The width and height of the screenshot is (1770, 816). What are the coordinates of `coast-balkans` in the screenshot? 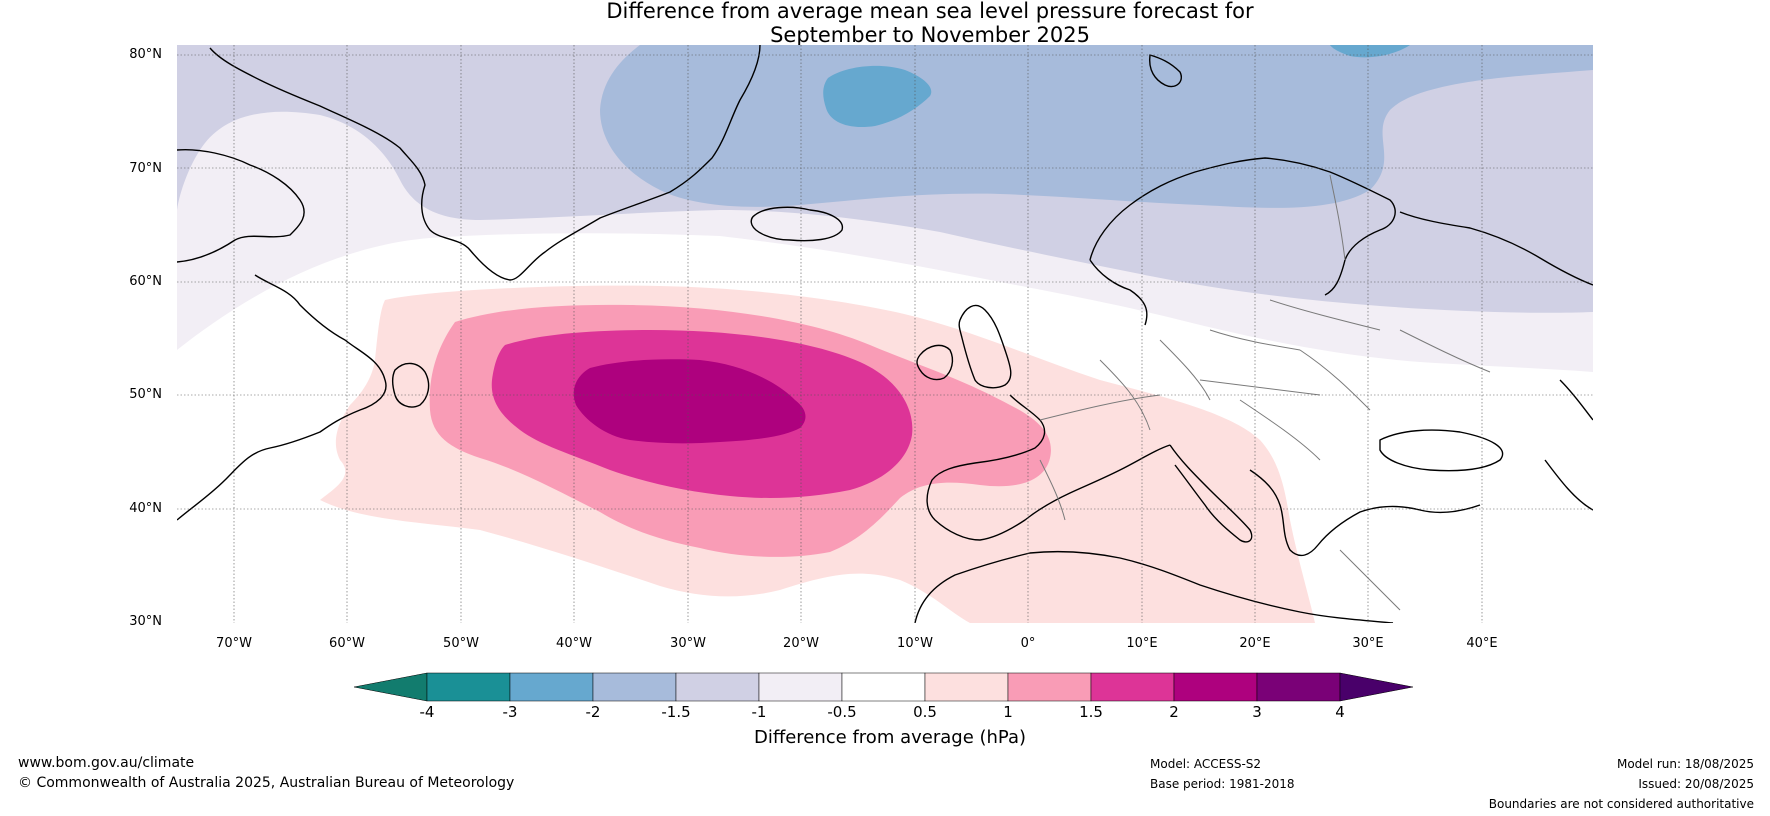 It's located at (1365, 513).